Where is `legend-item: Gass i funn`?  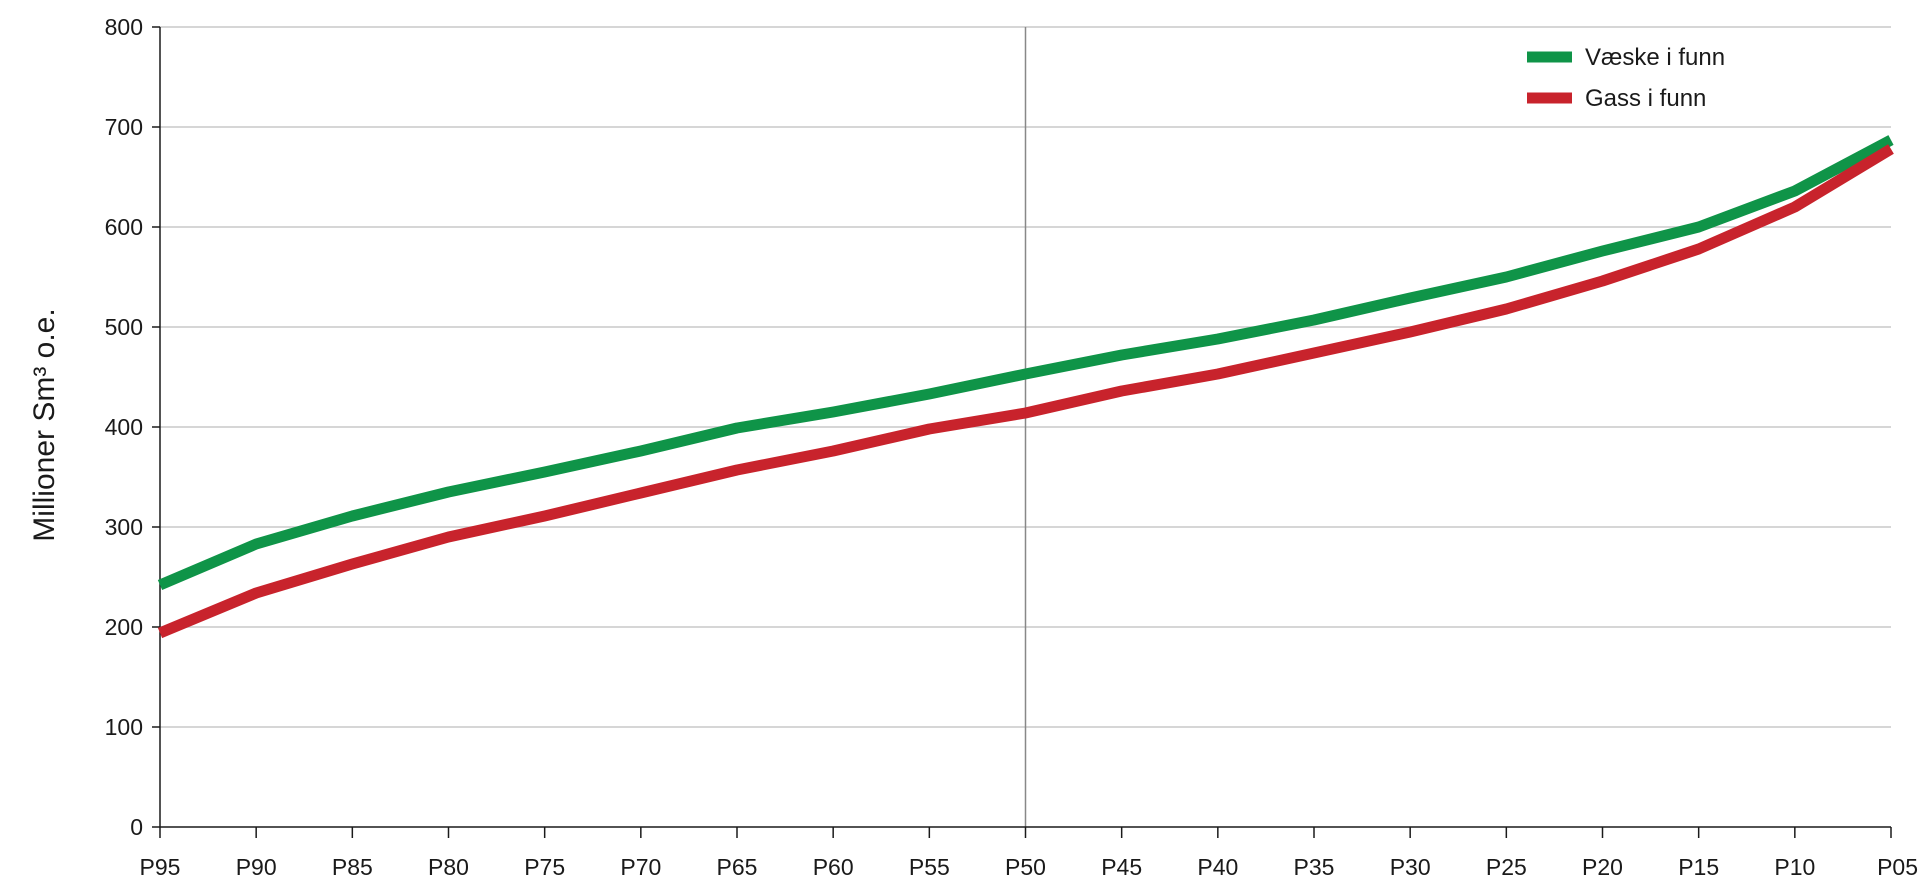
legend-item: Gass i funn is located at coordinates (1616, 98).